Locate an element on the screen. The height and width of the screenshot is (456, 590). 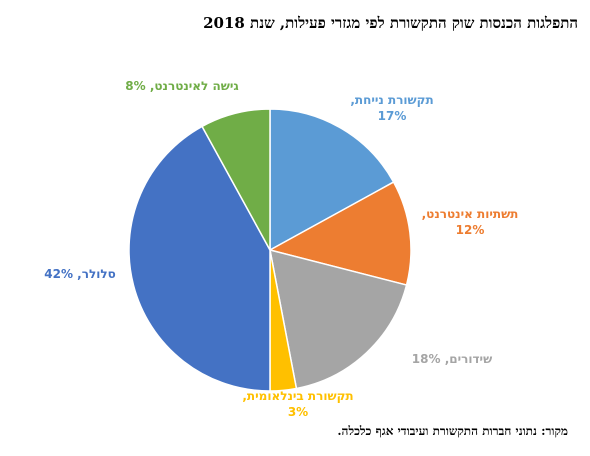
slice-label-text: שידורים, 18% is located at coordinates (452, 359).